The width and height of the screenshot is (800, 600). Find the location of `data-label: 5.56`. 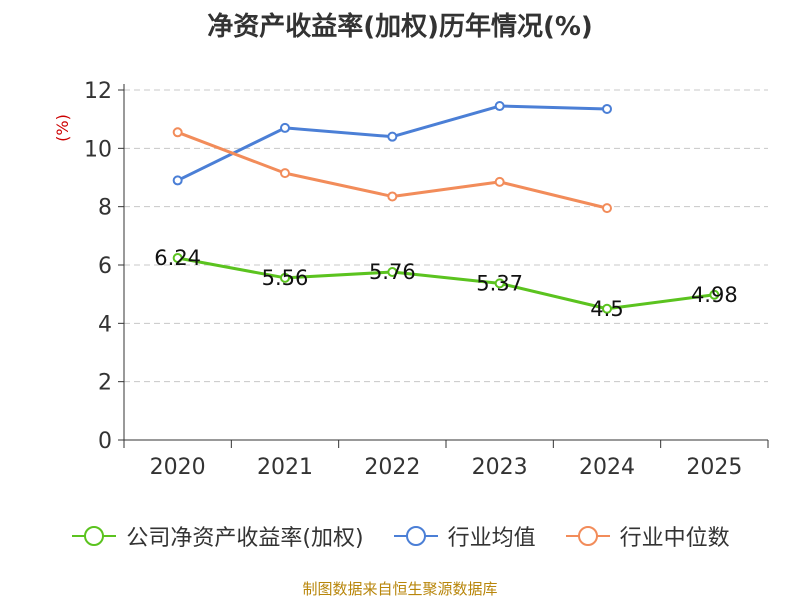

data-label: 5.56 is located at coordinates (285, 278).